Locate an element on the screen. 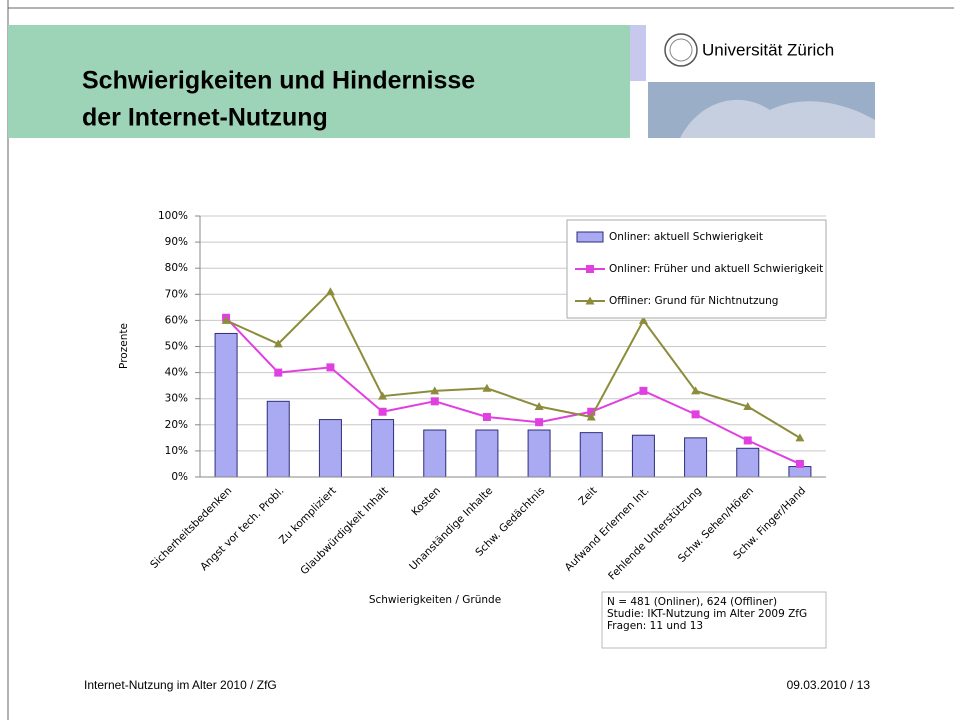 This screenshot has height=720, width=954. y-tick-label: 80% is located at coordinates (176, 268).